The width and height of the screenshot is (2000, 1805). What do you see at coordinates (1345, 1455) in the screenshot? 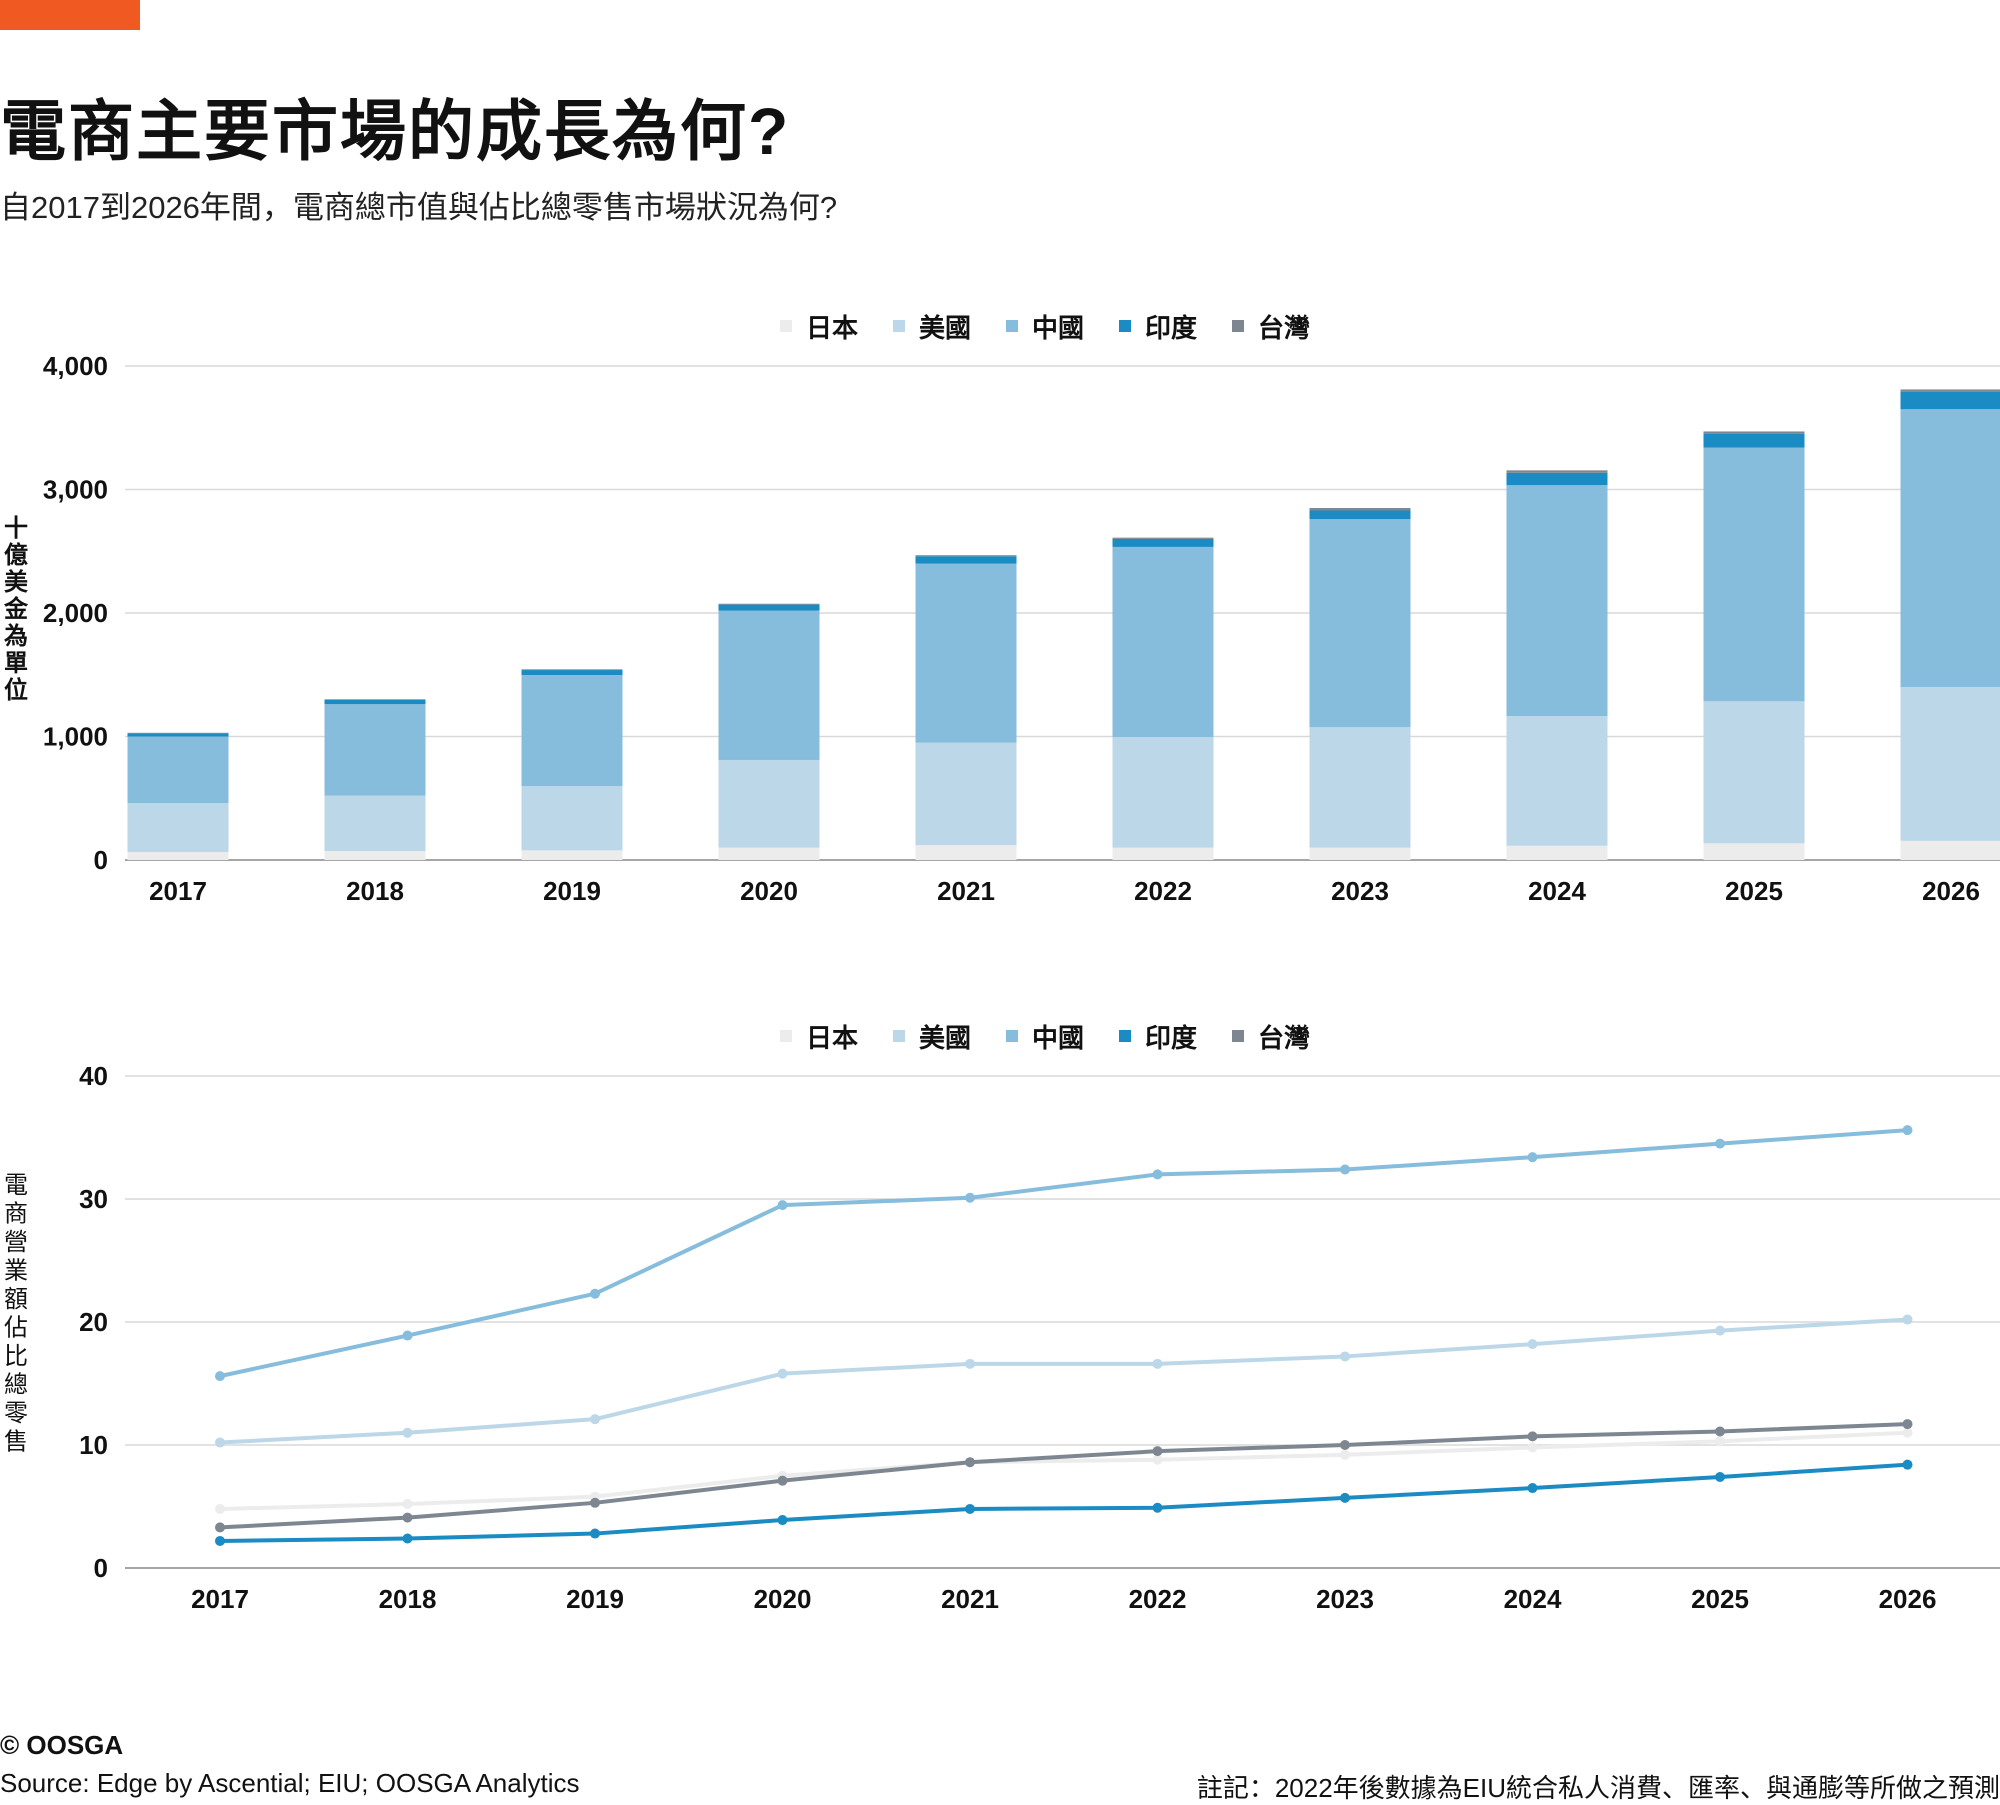
I see `data-point-日本-2023` at bounding box center [1345, 1455].